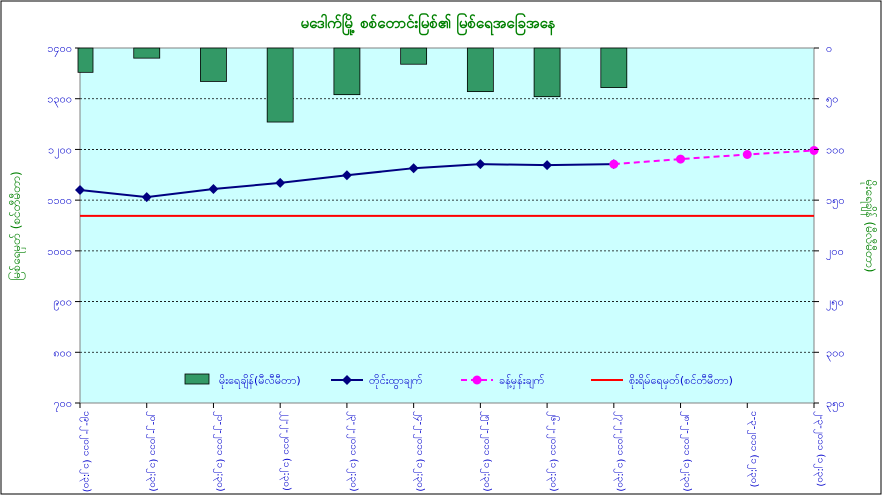 This screenshot has height=499, width=882. Describe the element at coordinates (485, 451) in the screenshot. I see `x-tick-label: ၂၅-၂-၂၀၁၁ (၁၂:၃၀)` at that location.